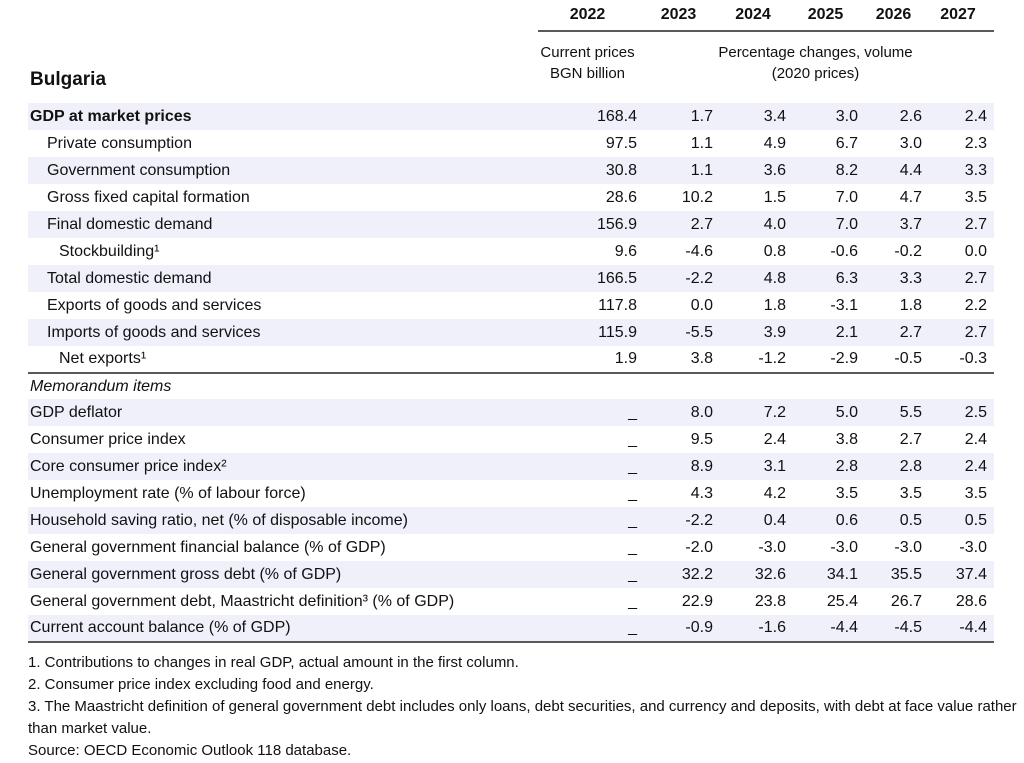 The image size is (1024, 763). What do you see at coordinates (621, 143) in the screenshot?
I see `value-cell: 97.5` at bounding box center [621, 143].